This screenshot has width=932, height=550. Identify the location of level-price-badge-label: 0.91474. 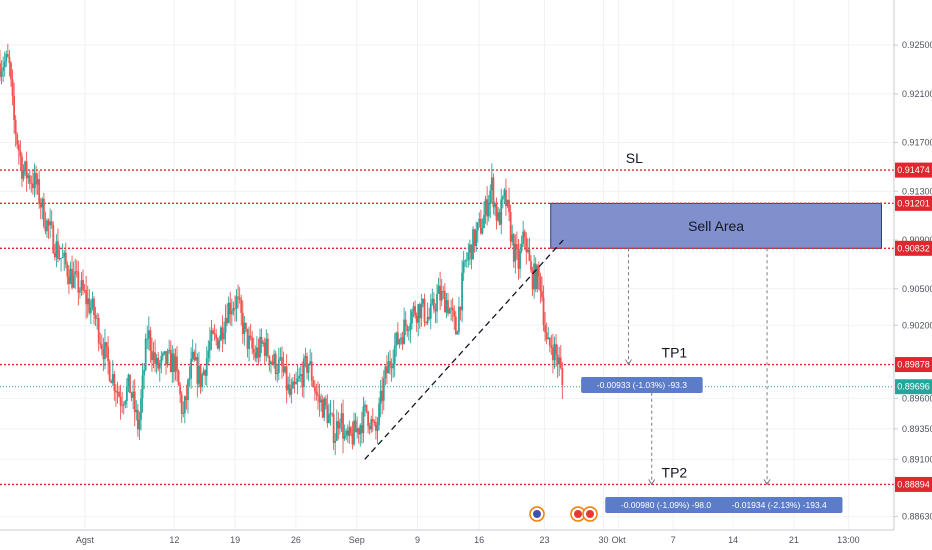
(913, 170).